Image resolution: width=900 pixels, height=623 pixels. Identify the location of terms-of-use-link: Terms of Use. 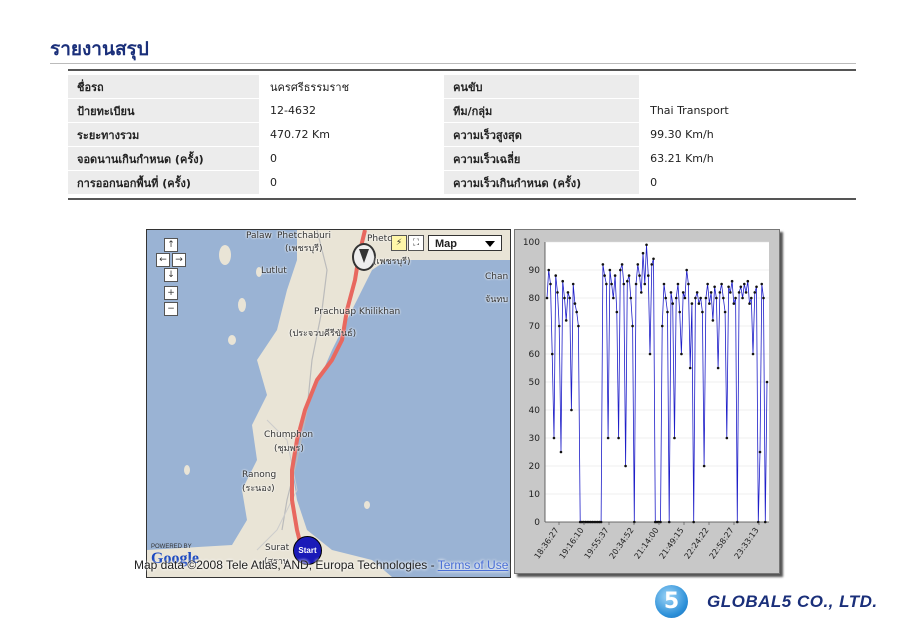
(473, 565).